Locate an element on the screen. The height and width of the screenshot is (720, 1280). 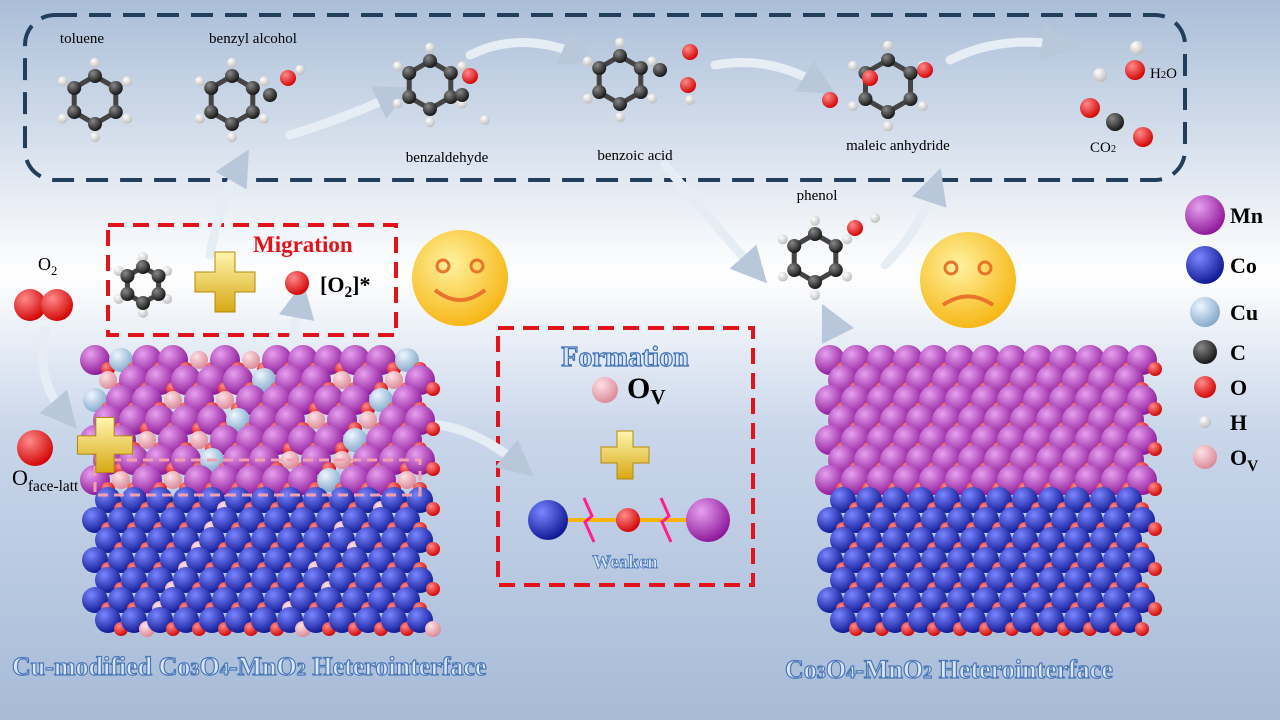
text: 3 is located at coordinates (821, 672).